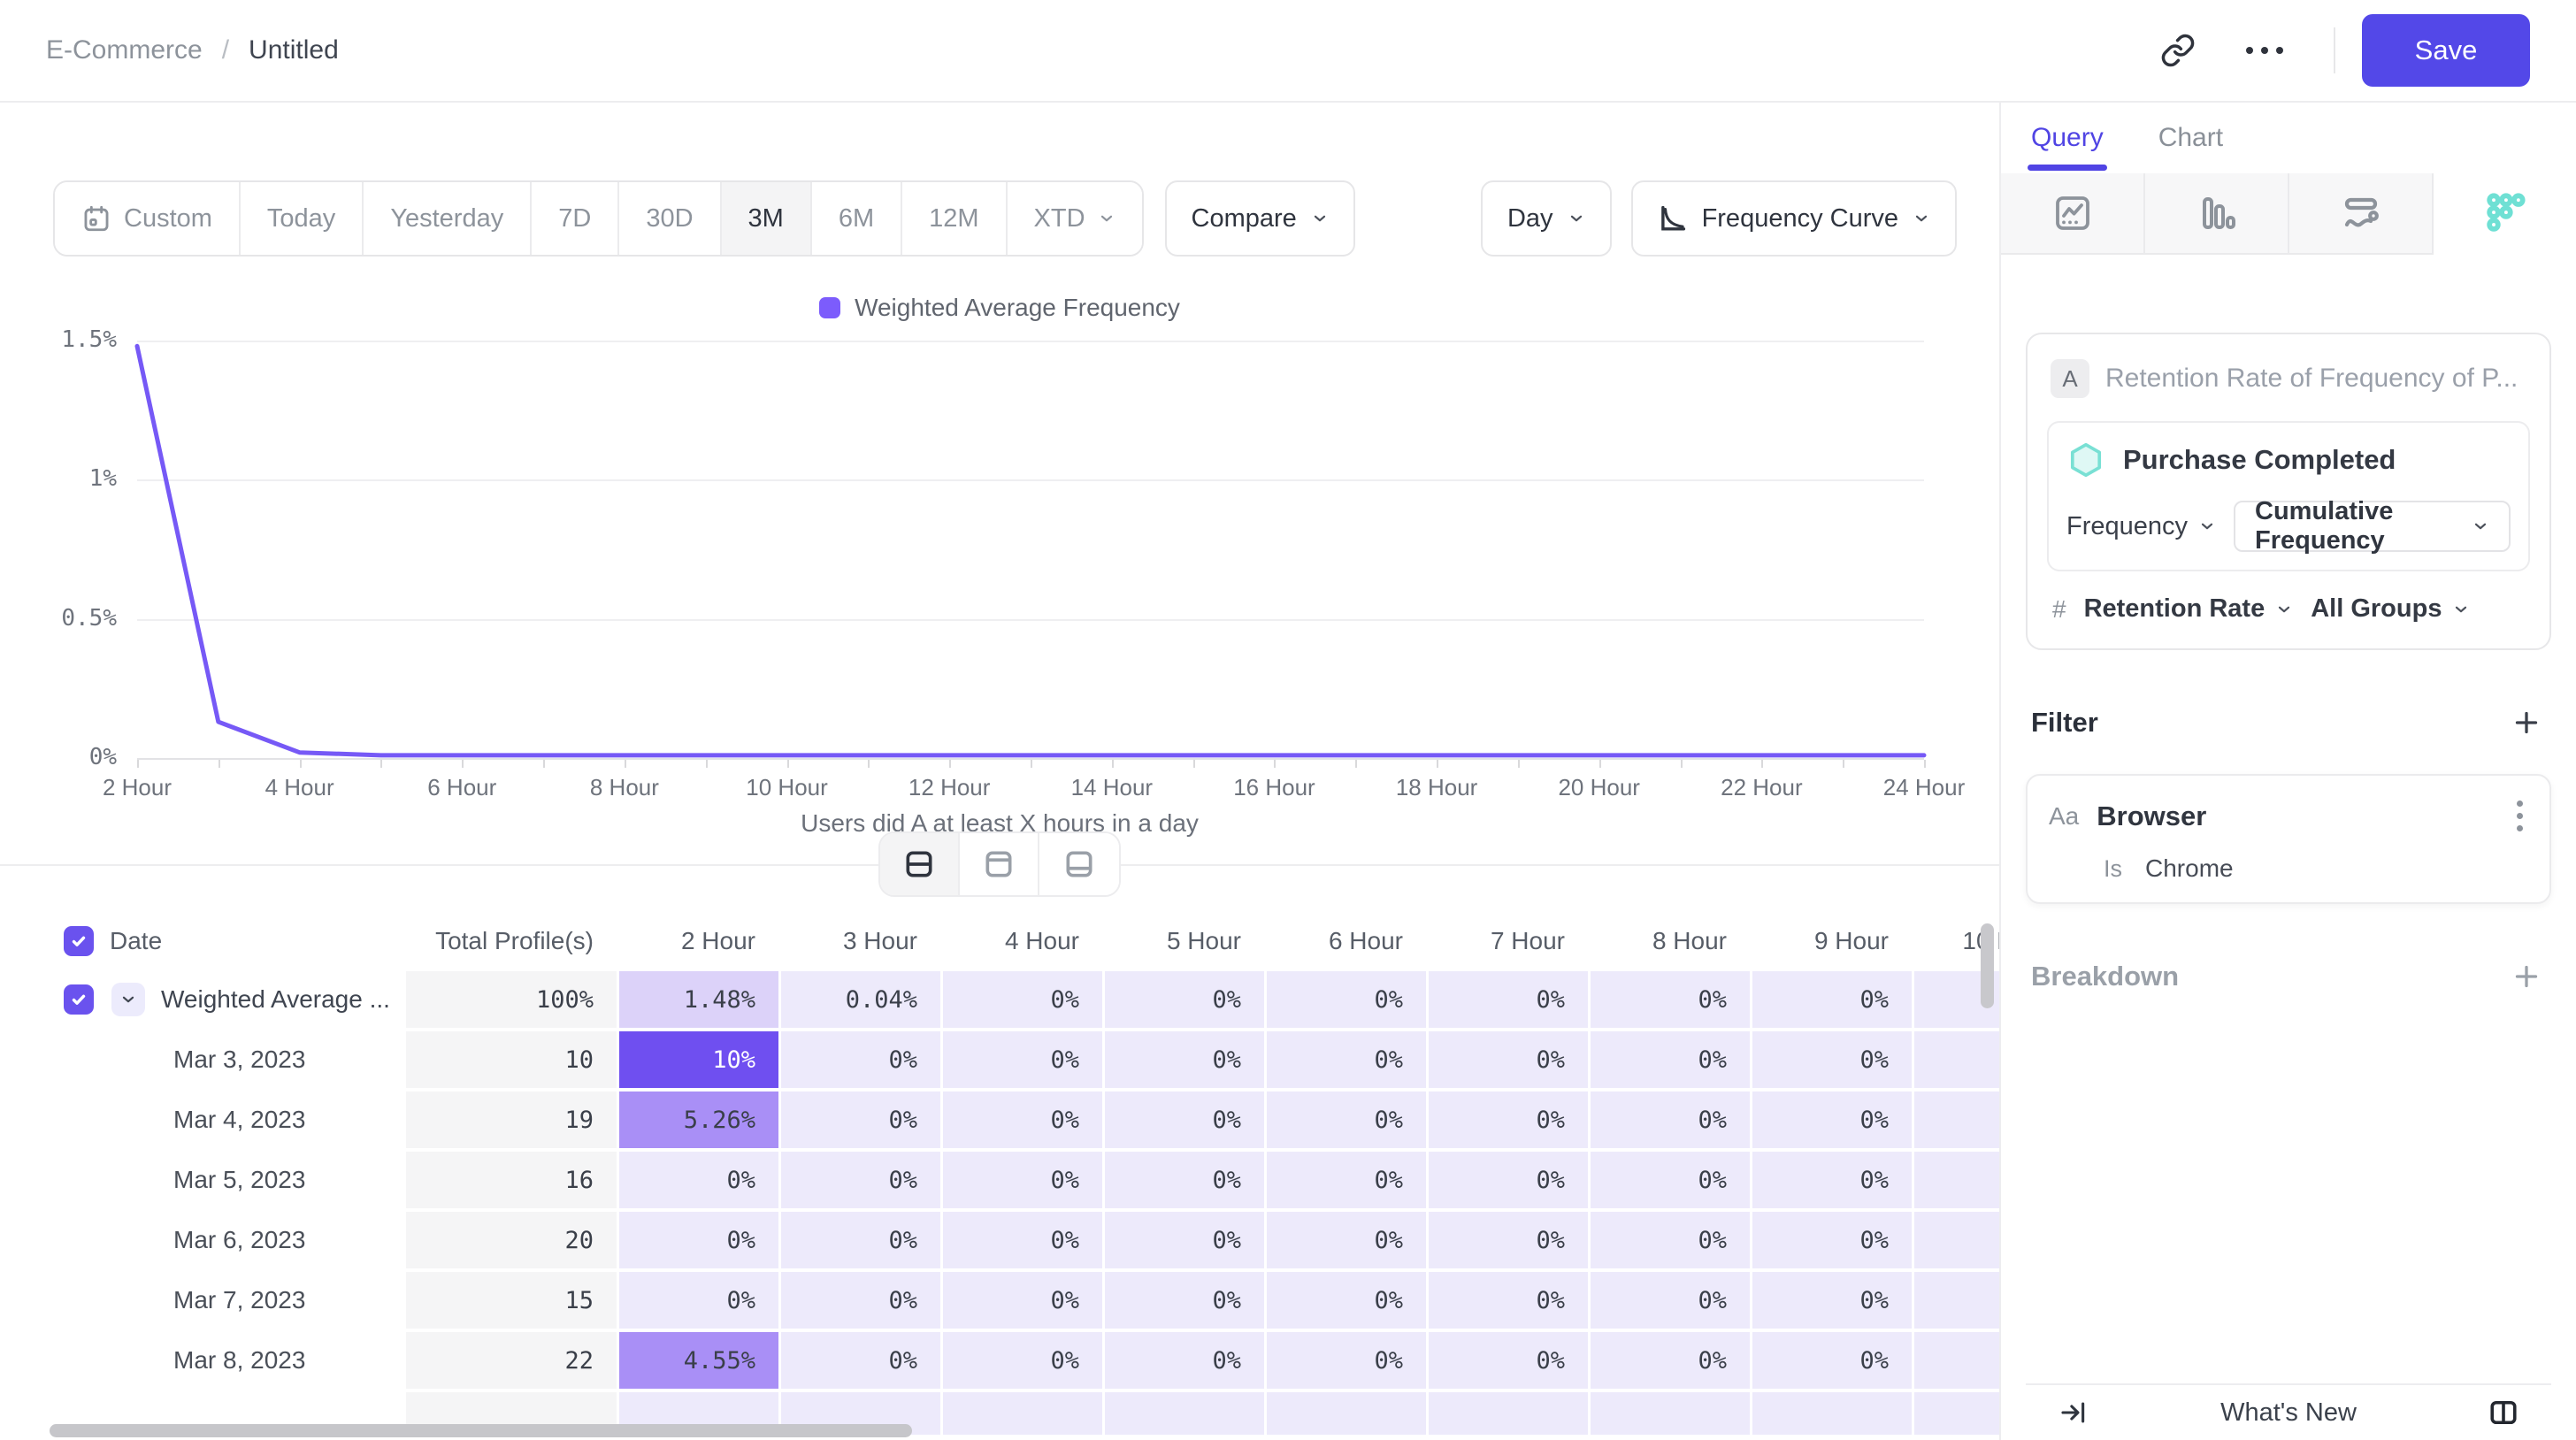  I want to click on frequency-mode-dropdown: Cumulative Frequency, so click(2372, 526).